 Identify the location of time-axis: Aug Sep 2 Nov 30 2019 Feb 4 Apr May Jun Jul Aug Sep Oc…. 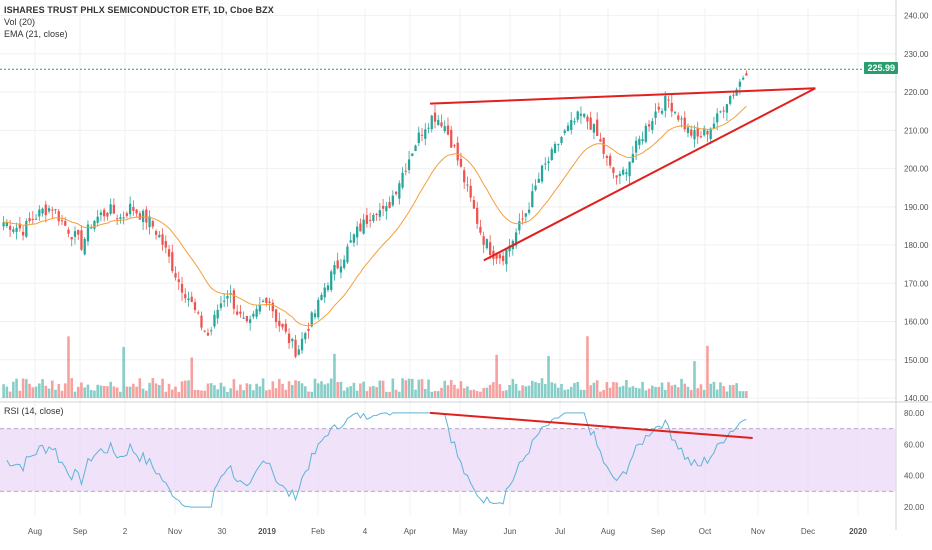
(448, 531).